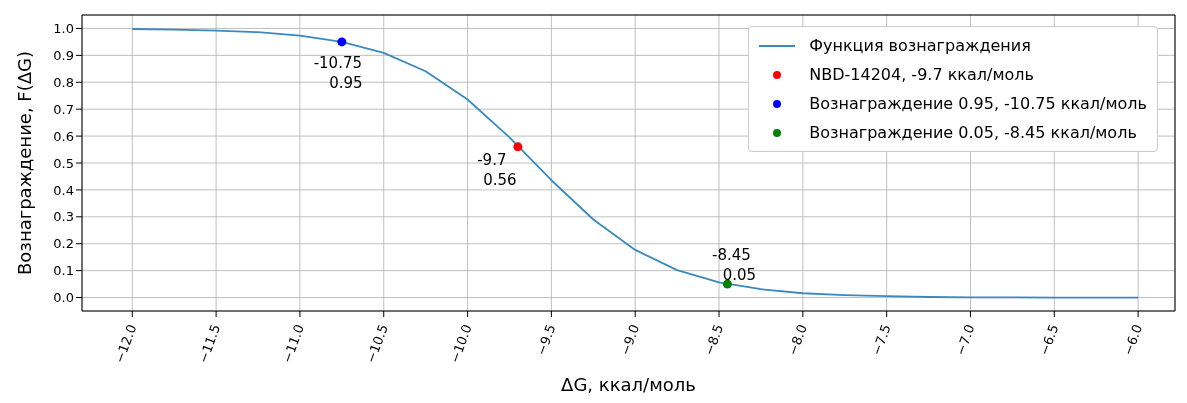 The width and height of the screenshot is (1187, 403). I want to click on annotation: -8.45 0.05, so click(734, 265).